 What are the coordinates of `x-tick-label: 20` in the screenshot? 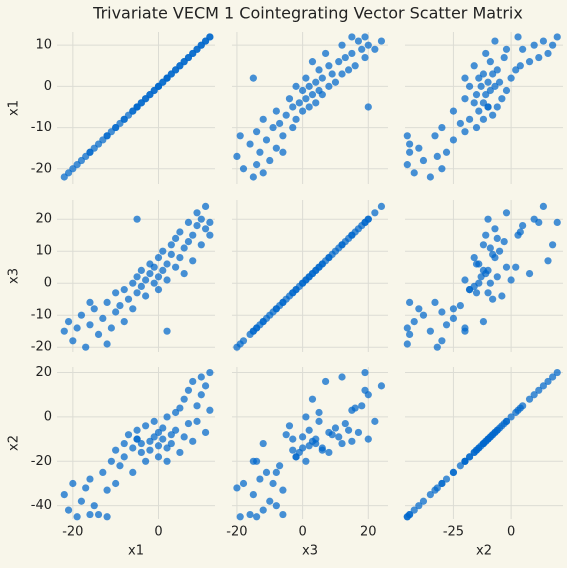 It's located at (368, 532).